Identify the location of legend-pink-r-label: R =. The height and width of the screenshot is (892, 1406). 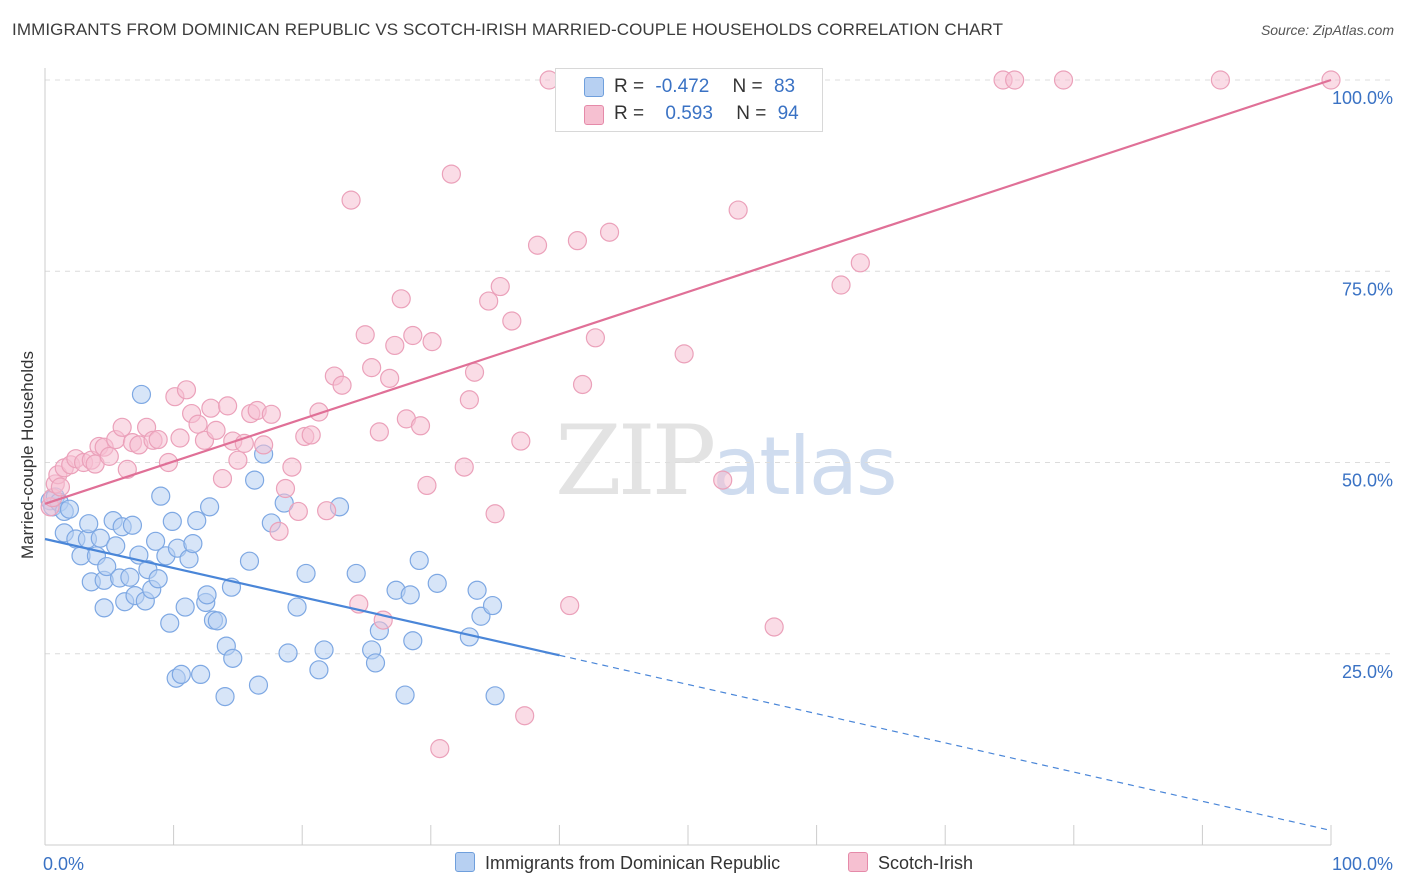
(629, 113).